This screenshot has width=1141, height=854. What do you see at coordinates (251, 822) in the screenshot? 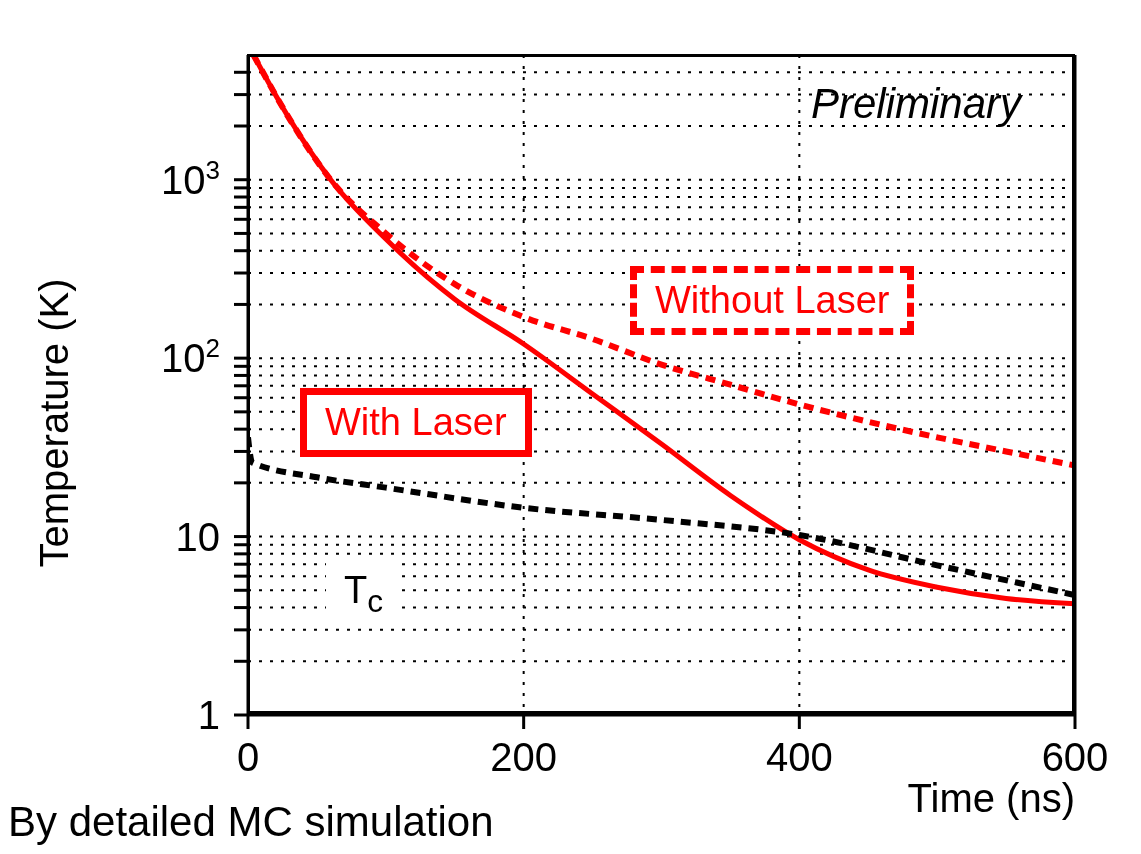
I see `text: By detailed MC simulation` at bounding box center [251, 822].